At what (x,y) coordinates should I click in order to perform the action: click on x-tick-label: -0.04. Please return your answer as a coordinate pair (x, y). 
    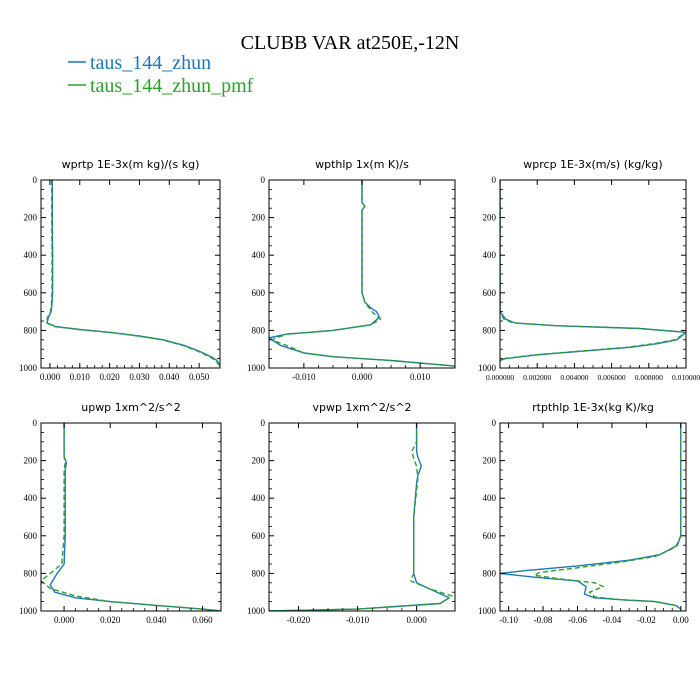
    Looking at the image, I should click on (612, 620).